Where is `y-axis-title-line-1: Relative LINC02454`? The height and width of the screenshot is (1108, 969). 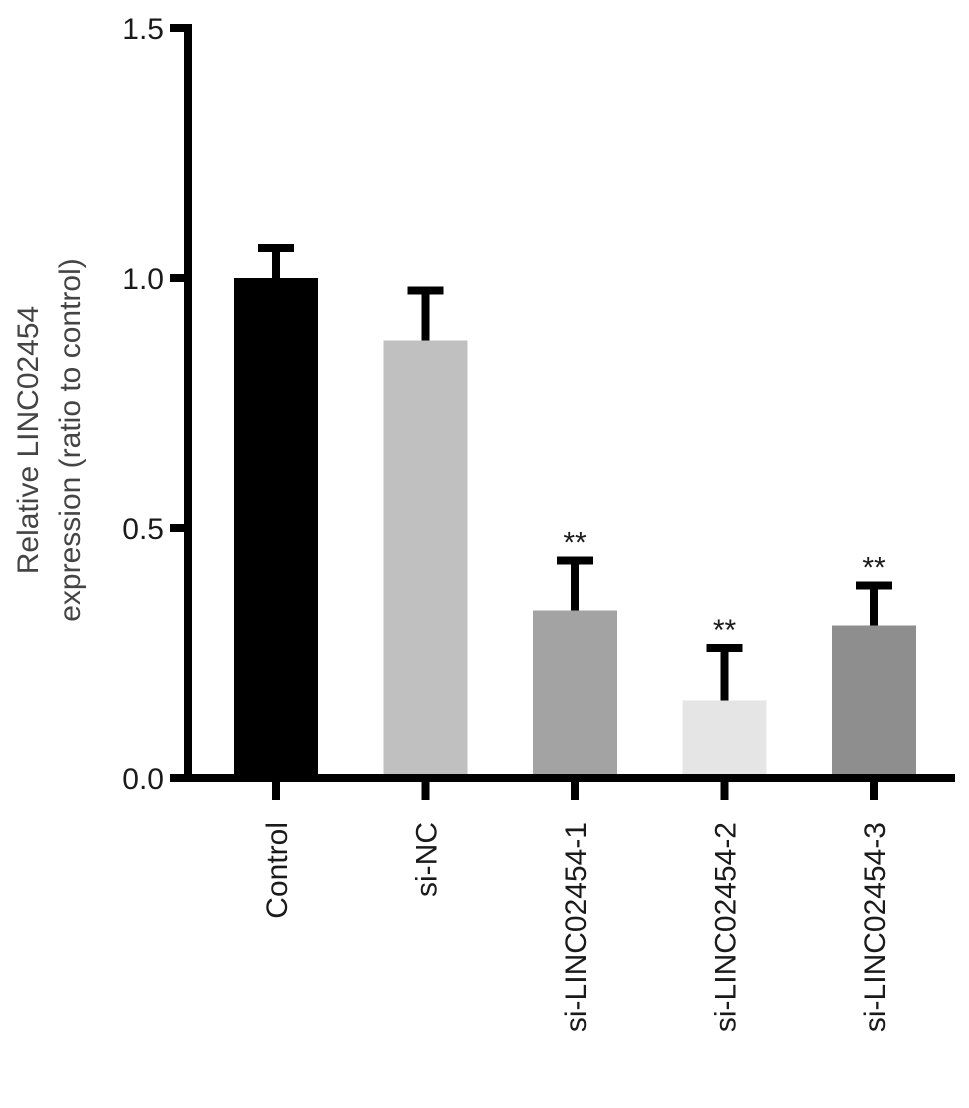 y-axis-title-line-1: Relative LINC02454 is located at coordinates (28, 440).